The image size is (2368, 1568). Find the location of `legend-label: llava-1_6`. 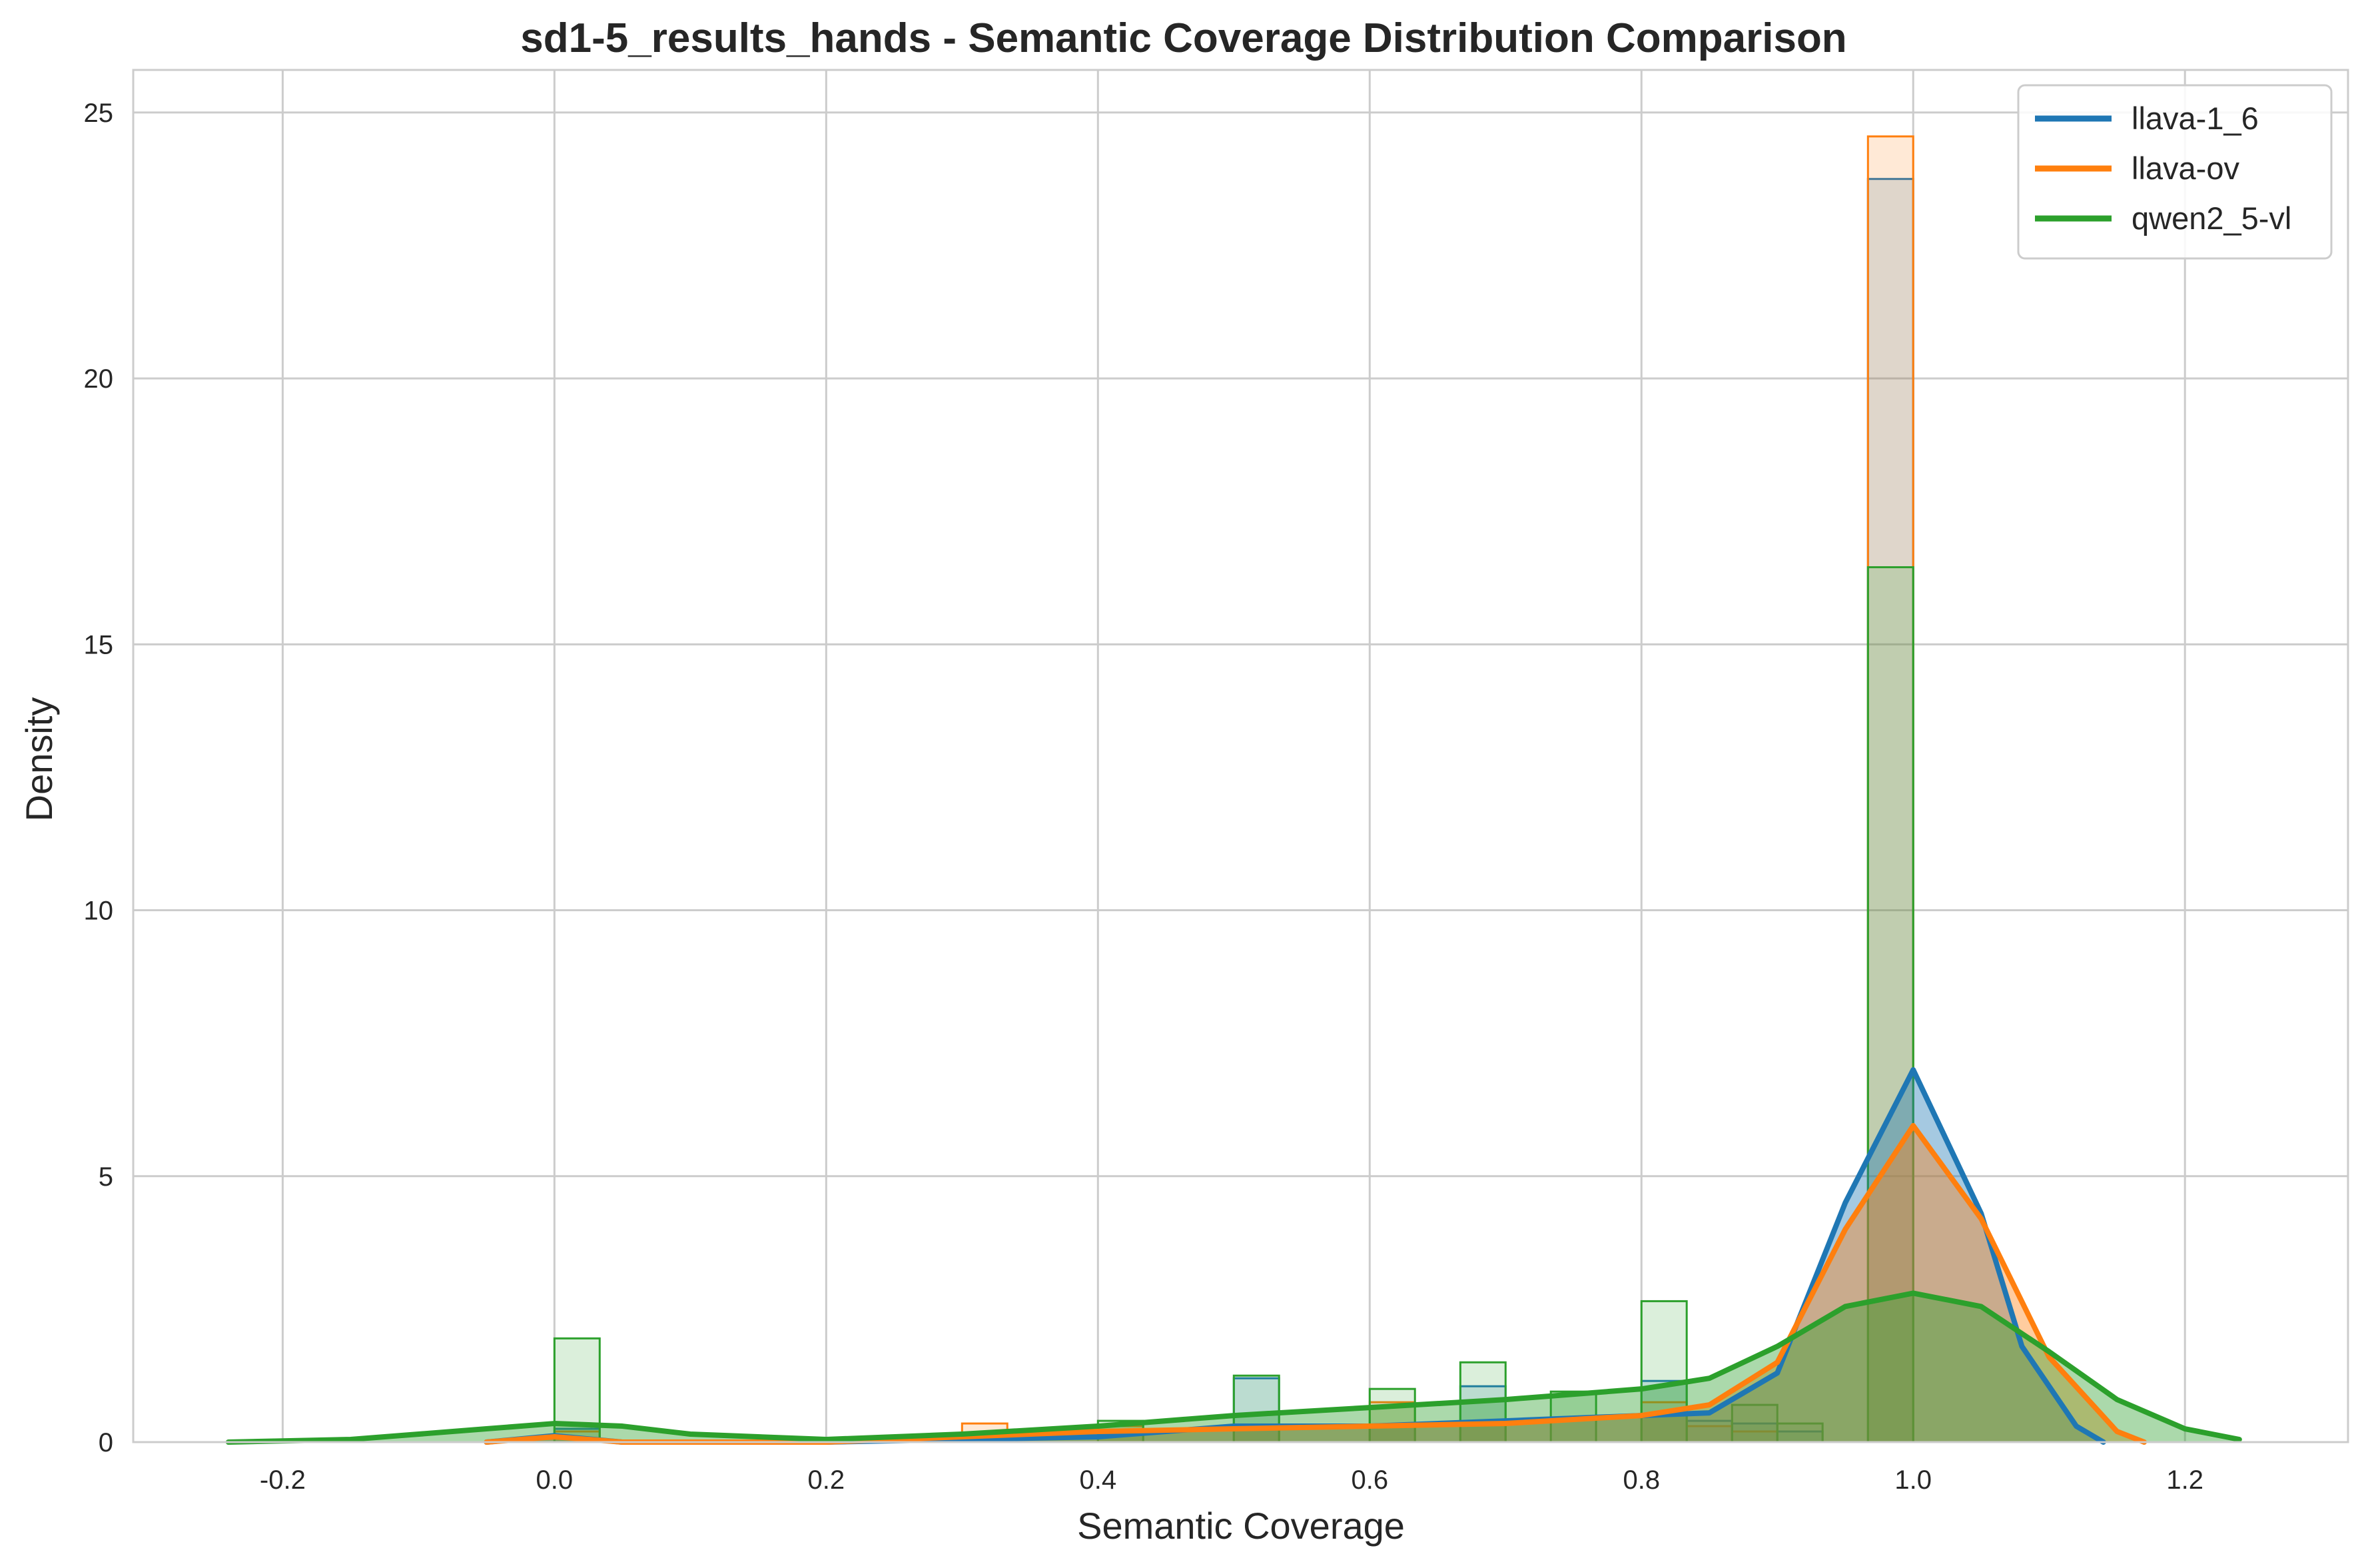

legend-label: llava-1_6 is located at coordinates (2195, 119).